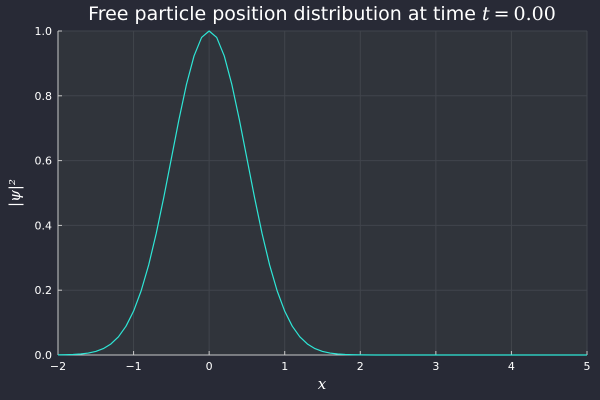 The image size is (600, 400). Describe the element at coordinates (44, 225) in the screenshot. I see `y-tick-label: 0.4` at that location.